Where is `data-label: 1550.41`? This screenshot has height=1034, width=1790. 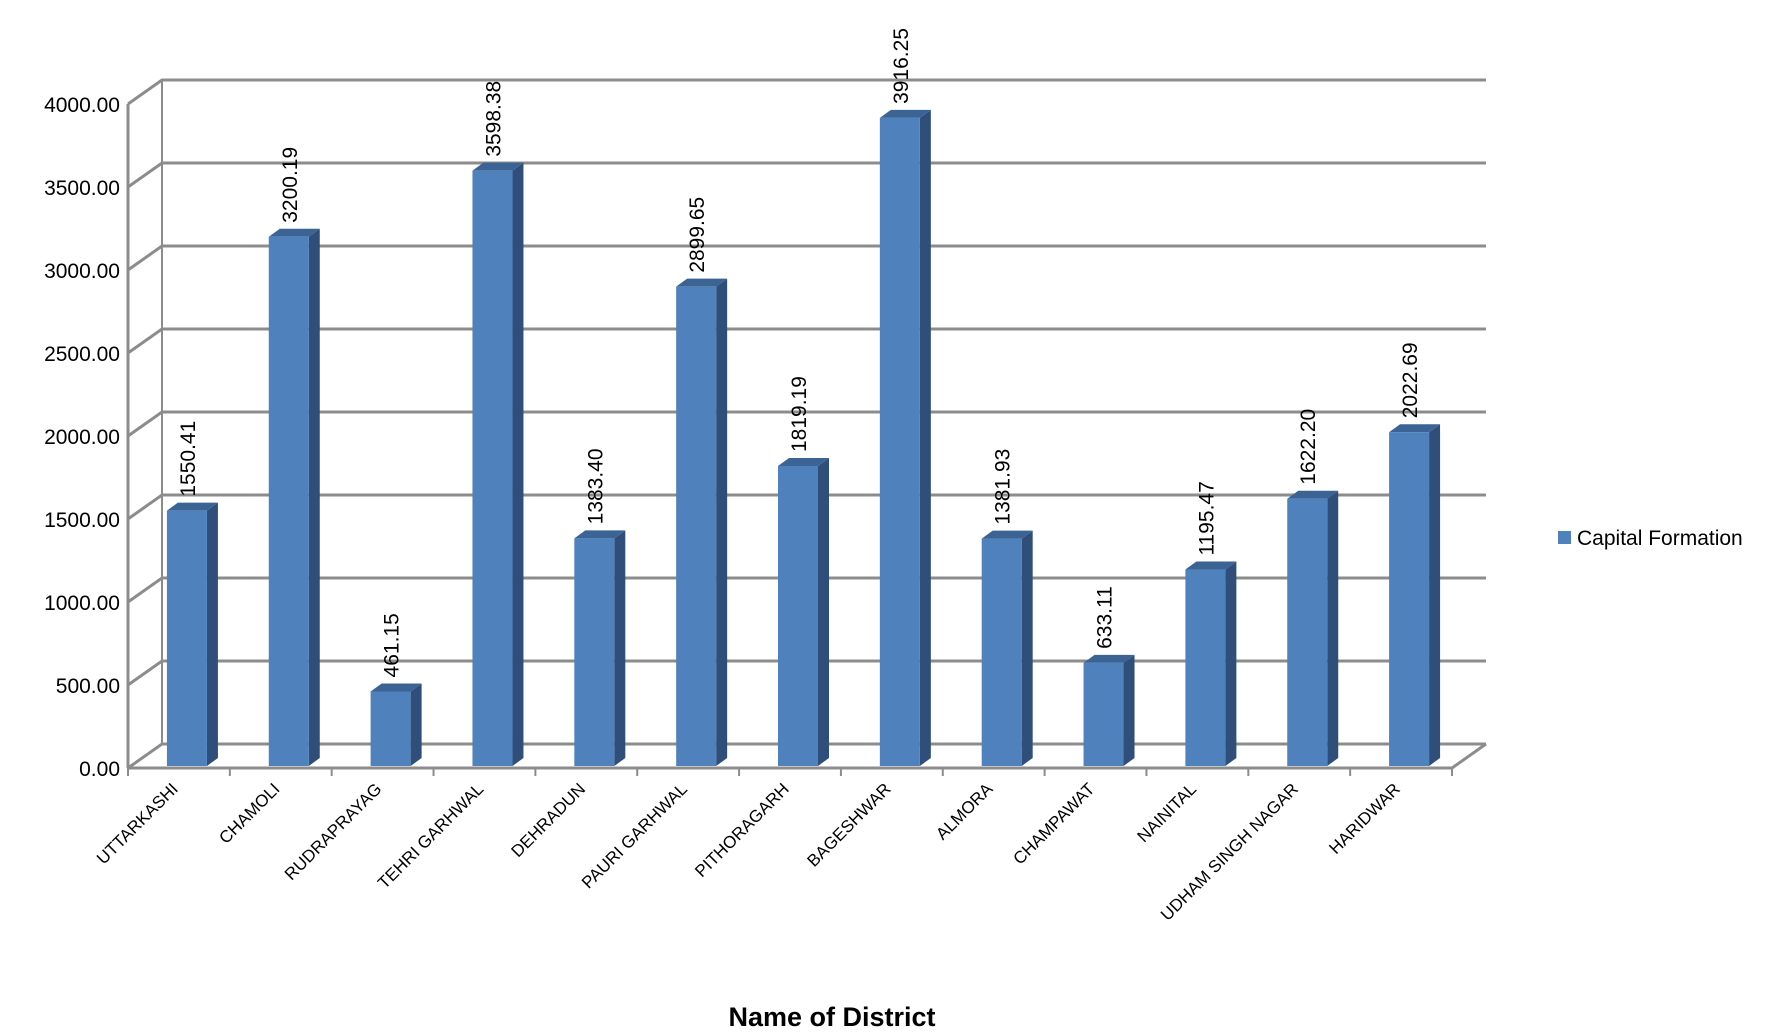
data-label: 1550.41 is located at coordinates (188, 459).